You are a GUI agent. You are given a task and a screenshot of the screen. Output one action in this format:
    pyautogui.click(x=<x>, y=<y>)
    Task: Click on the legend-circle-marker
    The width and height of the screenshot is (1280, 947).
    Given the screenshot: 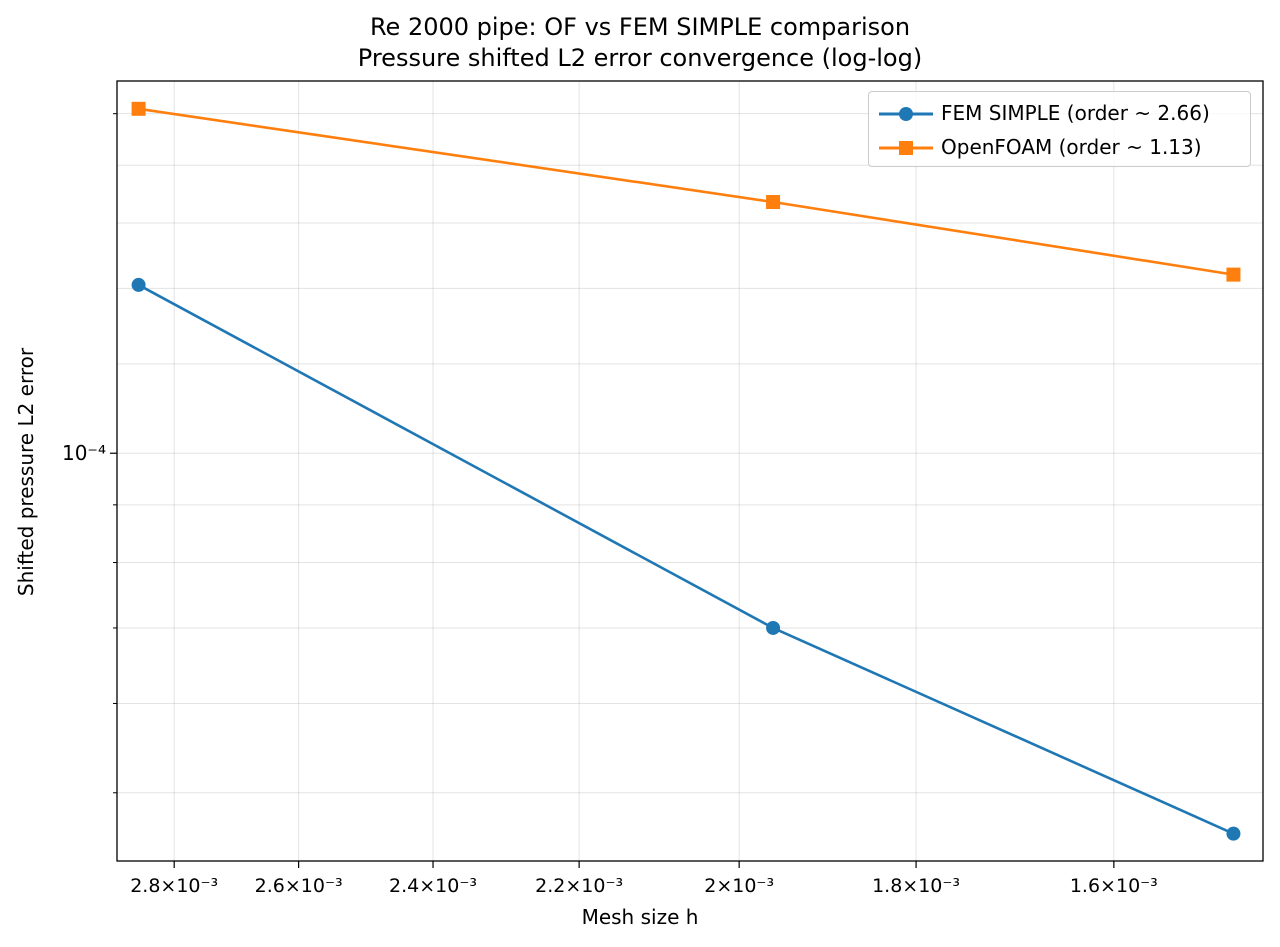 What is the action you would take?
    pyautogui.click(x=906, y=114)
    